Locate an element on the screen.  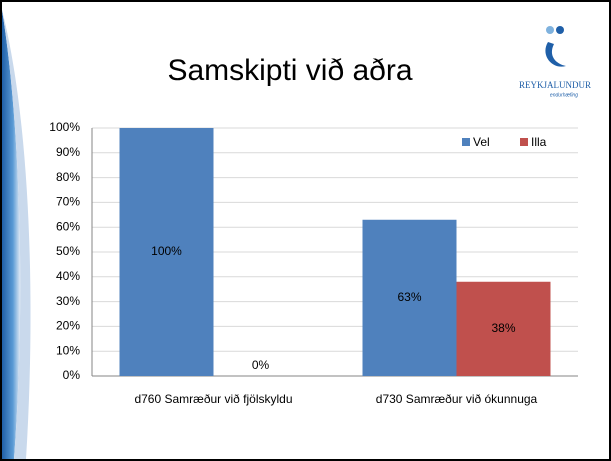
value-label: 63% is located at coordinates (409, 297).